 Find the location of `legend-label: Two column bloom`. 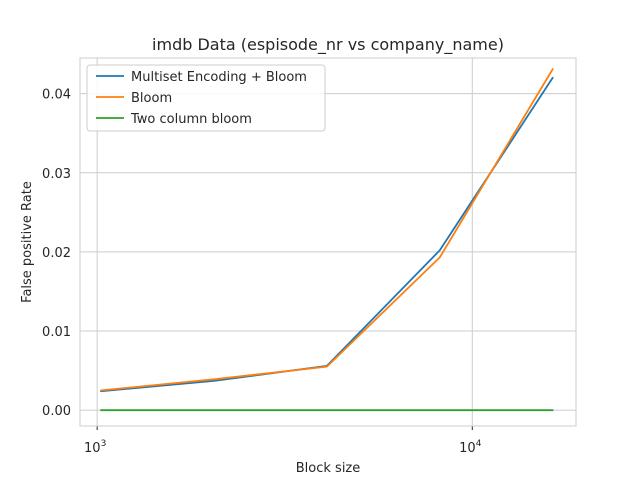

legend-label: Two column bloom is located at coordinates (191, 119).